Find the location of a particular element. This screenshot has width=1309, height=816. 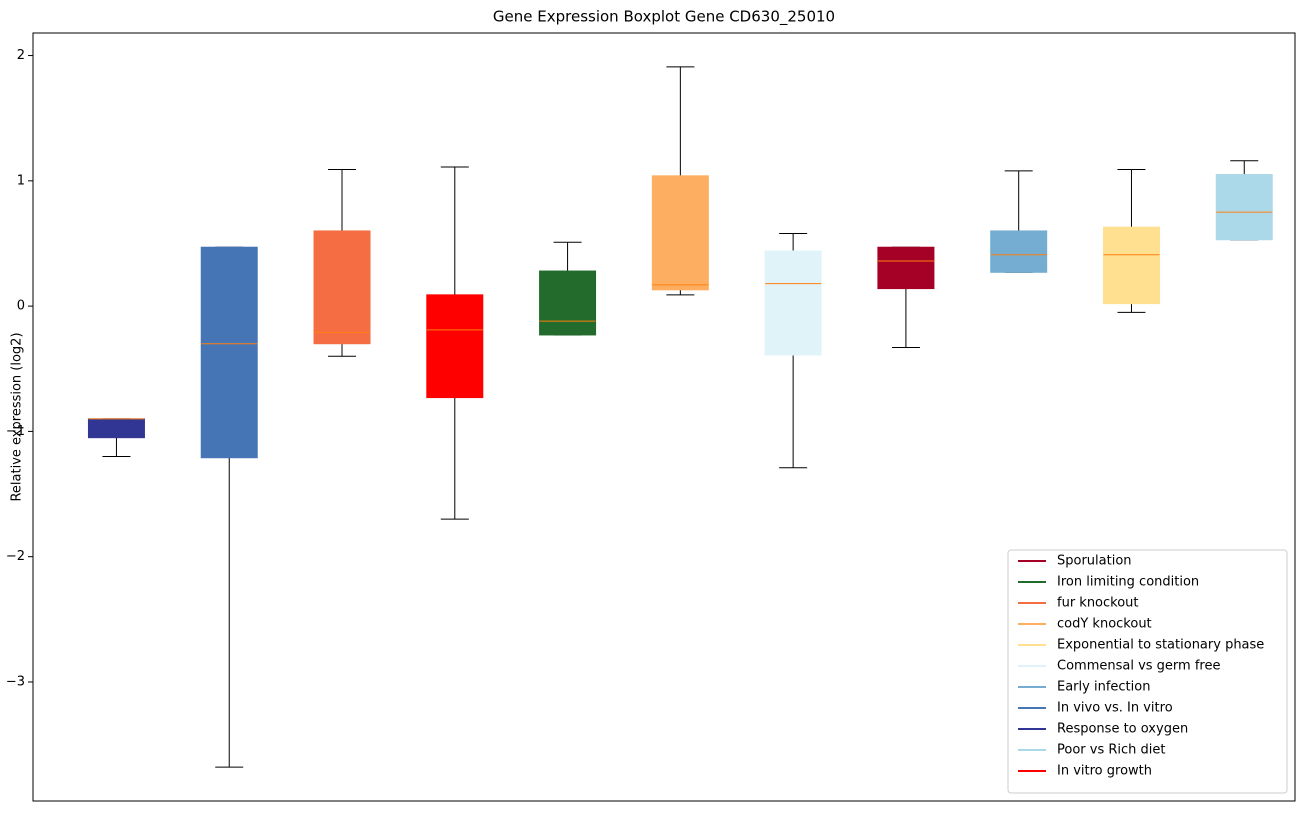

legend-label: Exponential to stationary phase is located at coordinates (1160, 645).